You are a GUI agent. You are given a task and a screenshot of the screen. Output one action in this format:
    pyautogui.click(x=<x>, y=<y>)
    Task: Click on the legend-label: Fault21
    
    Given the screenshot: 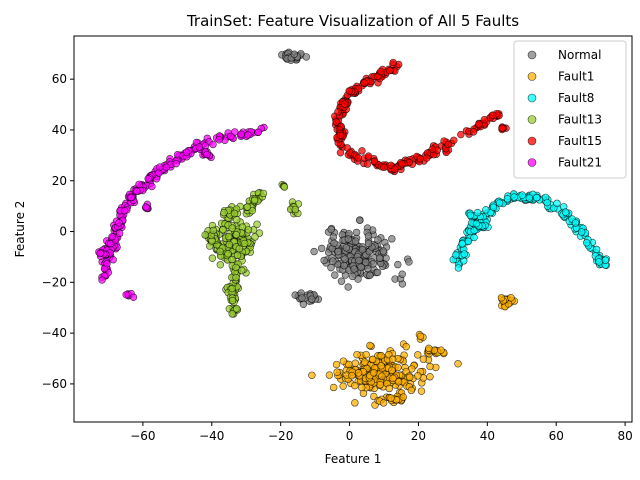 What is the action you would take?
    pyautogui.click(x=580, y=163)
    